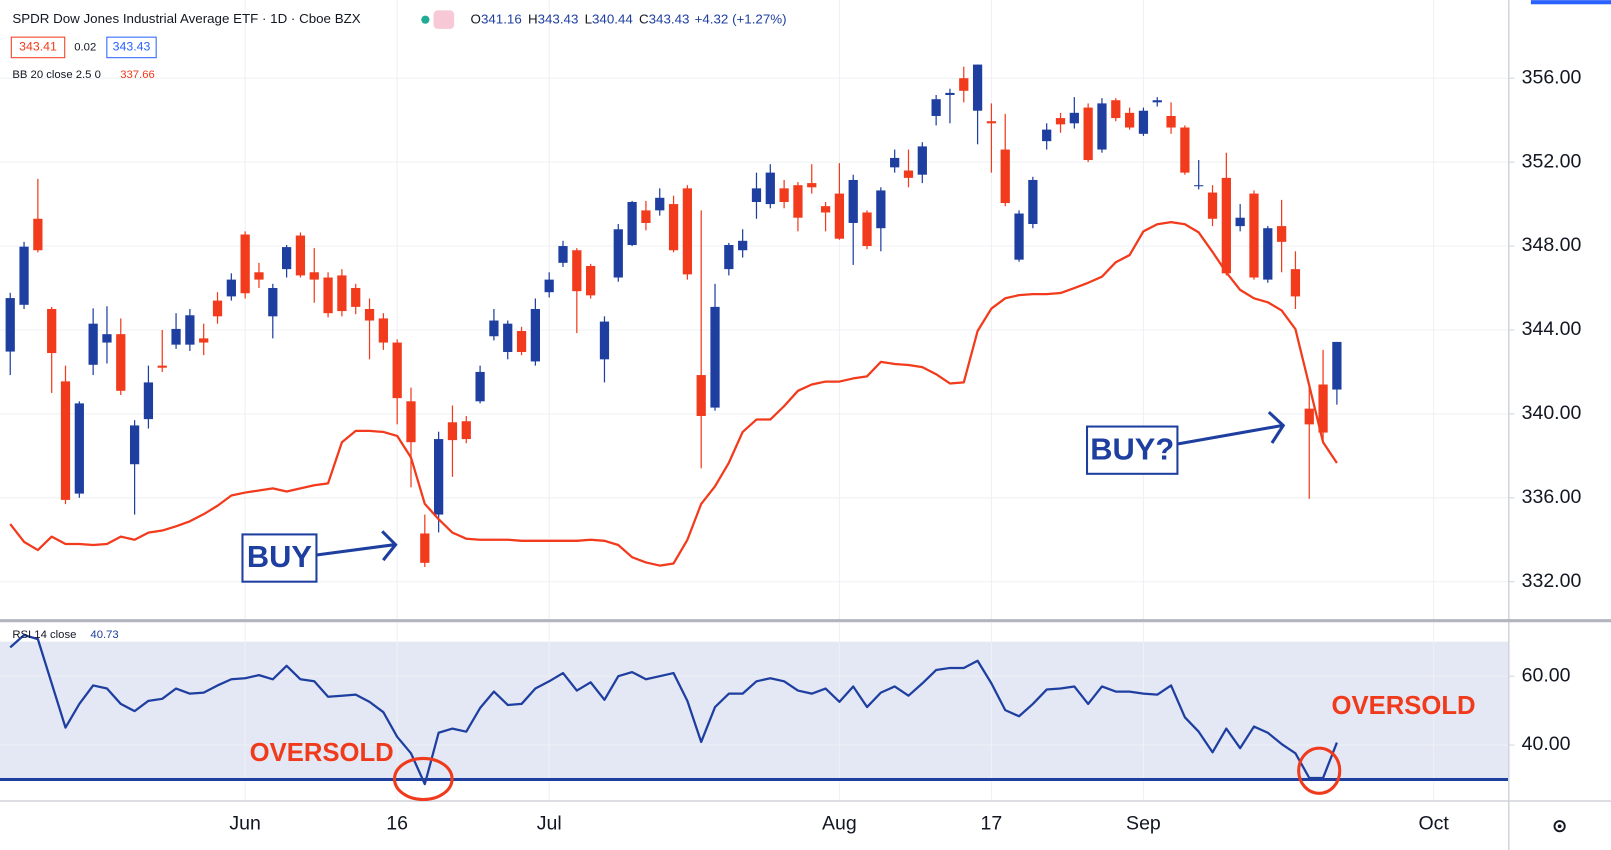 Image resolution: width=1611 pixels, height=850 pixels. Describe the element at coordinates (1570, 2) in the screenshot. I see `toolbar-edge` at that location.